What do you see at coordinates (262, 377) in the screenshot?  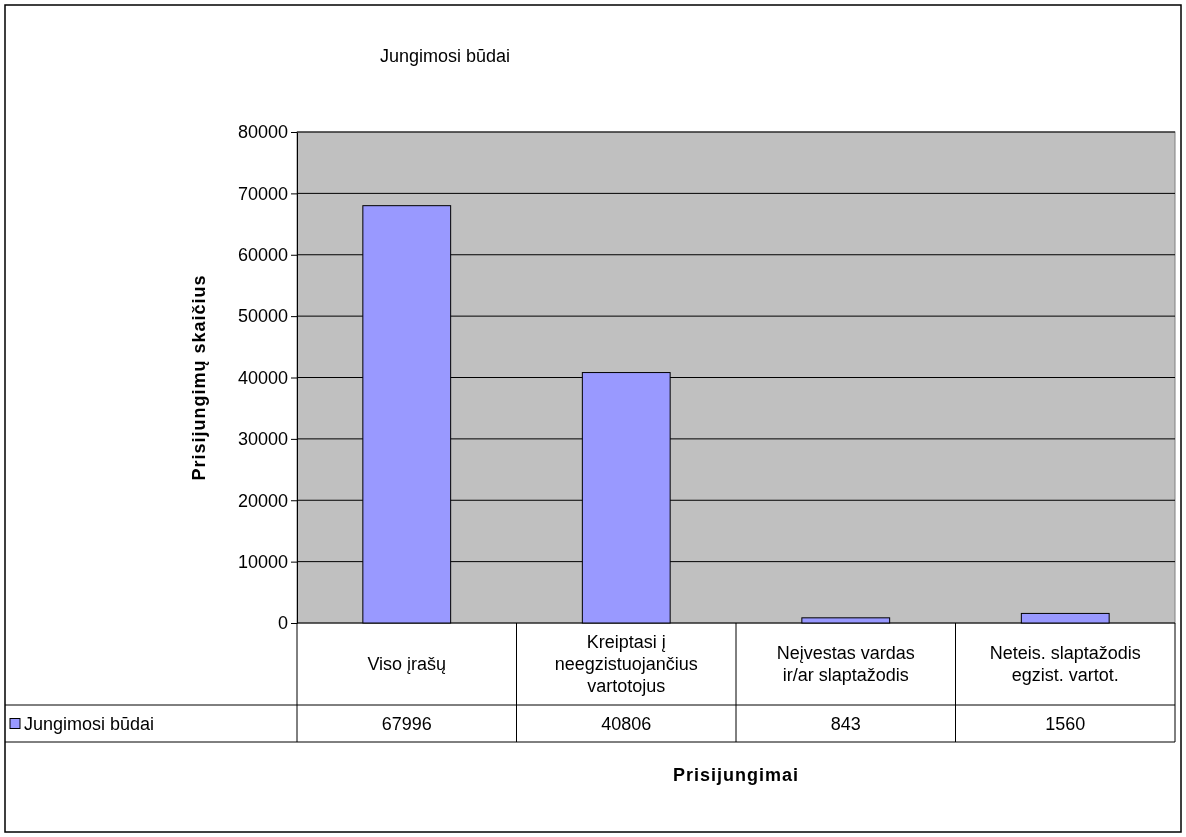 I see `y-tick-label: 40000` at bounding box center [262, 377].